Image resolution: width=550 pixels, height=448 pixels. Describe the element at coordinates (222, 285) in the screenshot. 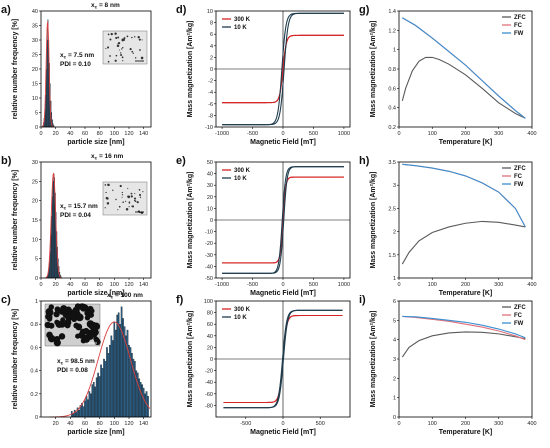

I see `x-tick-label: -1000` at that location.